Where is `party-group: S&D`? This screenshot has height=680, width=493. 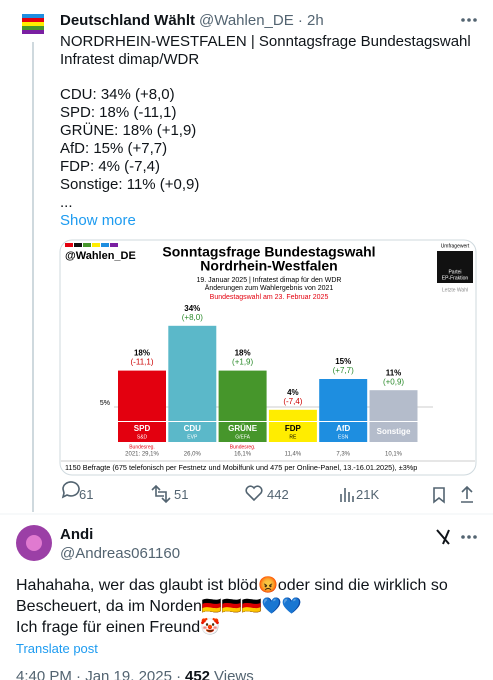 party-group: S&D is located at coordinates (142, 437).